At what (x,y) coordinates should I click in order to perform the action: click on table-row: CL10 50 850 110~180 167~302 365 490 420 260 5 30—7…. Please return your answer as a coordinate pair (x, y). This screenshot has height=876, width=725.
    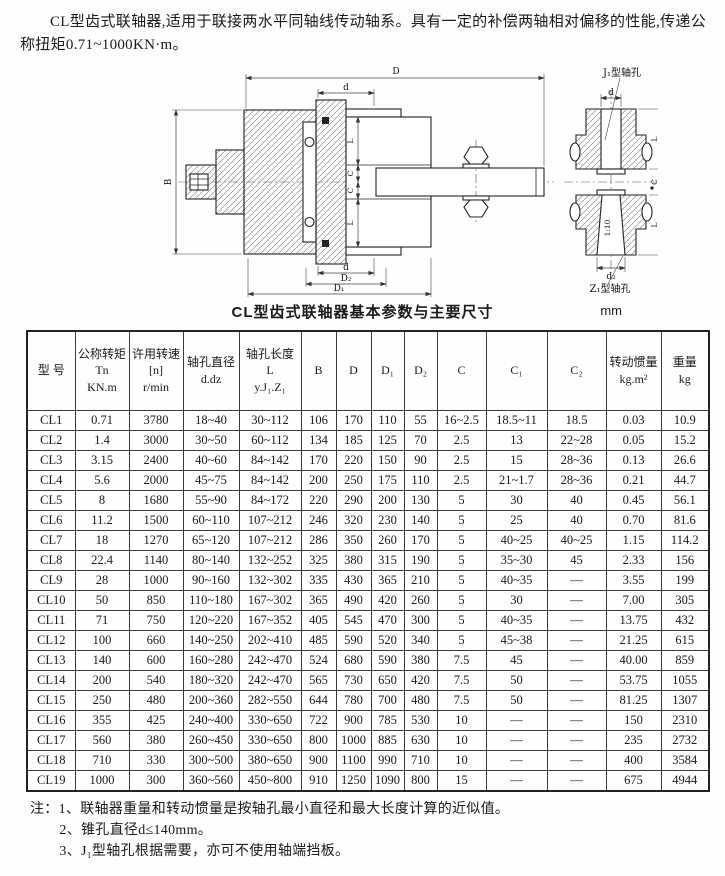
    Looking at the image, I should click on (368, 600).